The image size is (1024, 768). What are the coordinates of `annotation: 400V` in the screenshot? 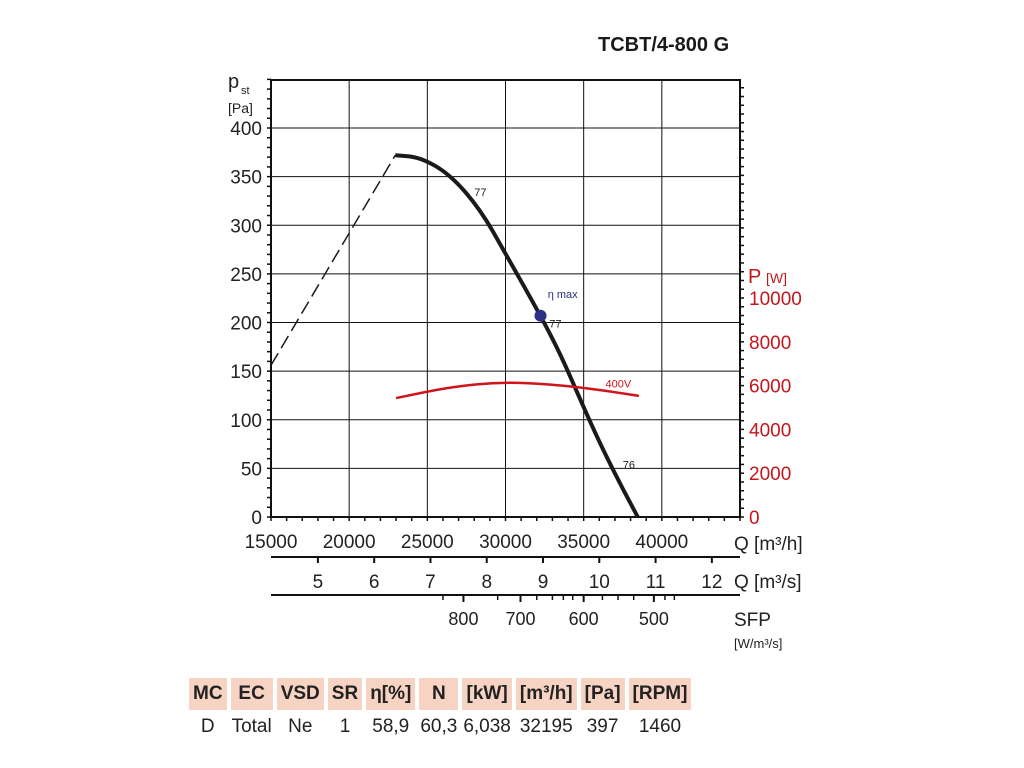 It's located at (619, 385).